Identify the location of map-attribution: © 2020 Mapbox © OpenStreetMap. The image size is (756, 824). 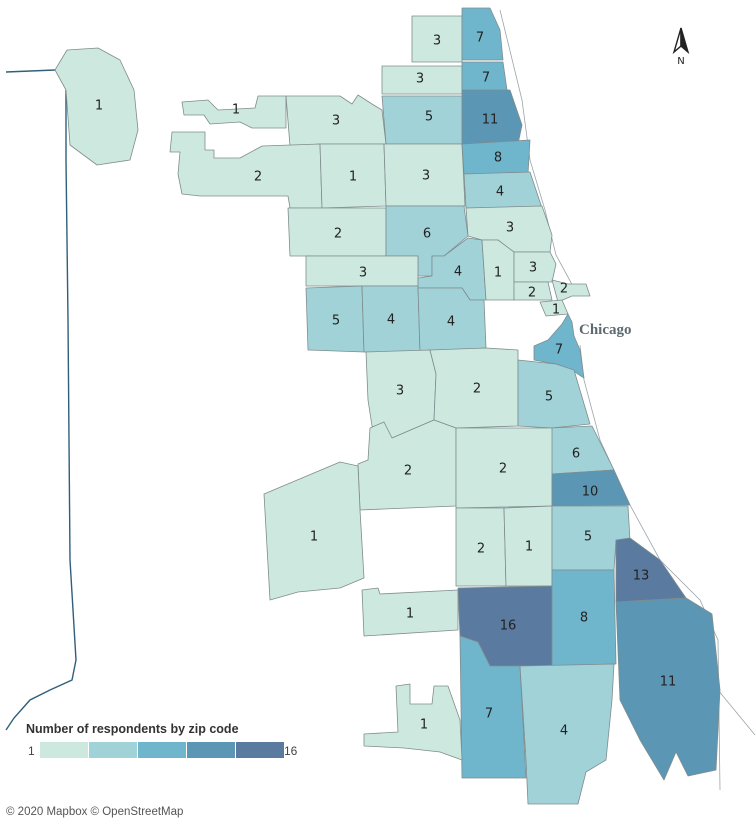
(95, 812).